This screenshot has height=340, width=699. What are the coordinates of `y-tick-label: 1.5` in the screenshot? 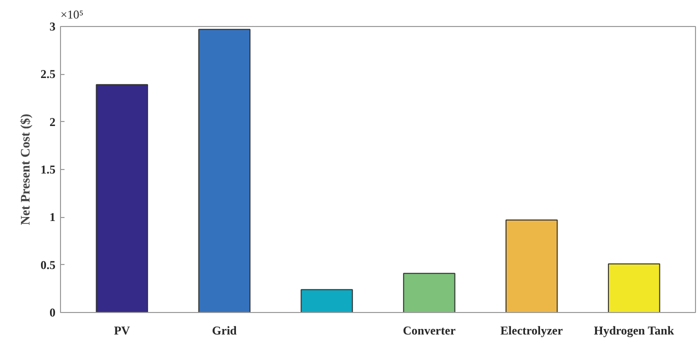 It's located at (48, 169).